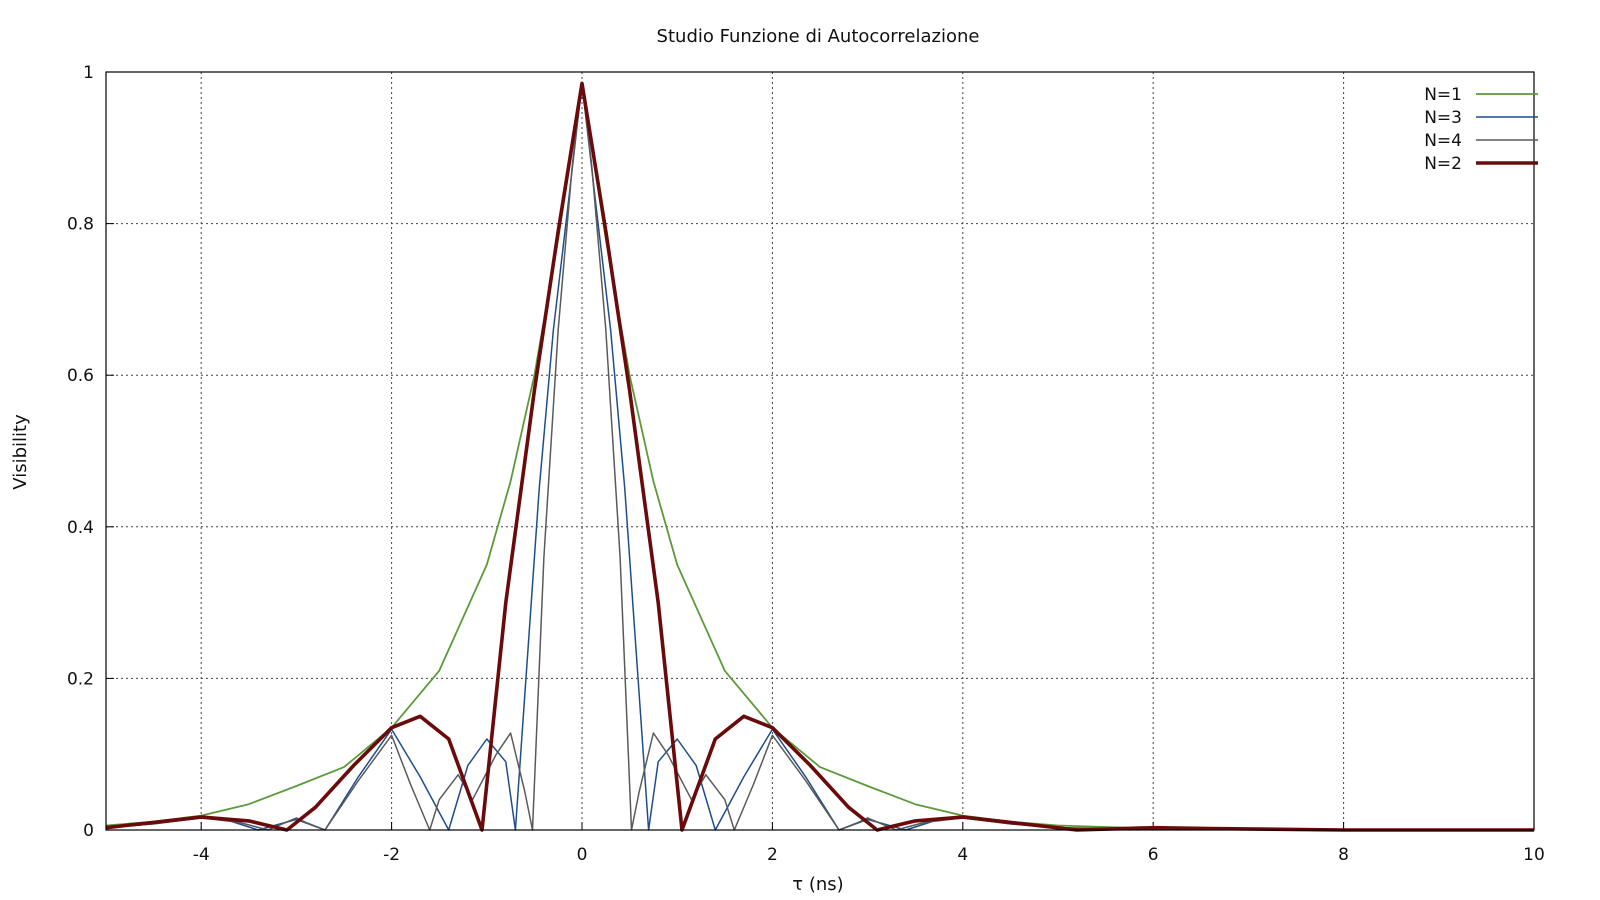 The width and height of the screenshot is (1600, 900). What do you see at coordinates (88, 831) in the screenshot?
I see `y-tick-label: 0` at bounding box center [88, 831].